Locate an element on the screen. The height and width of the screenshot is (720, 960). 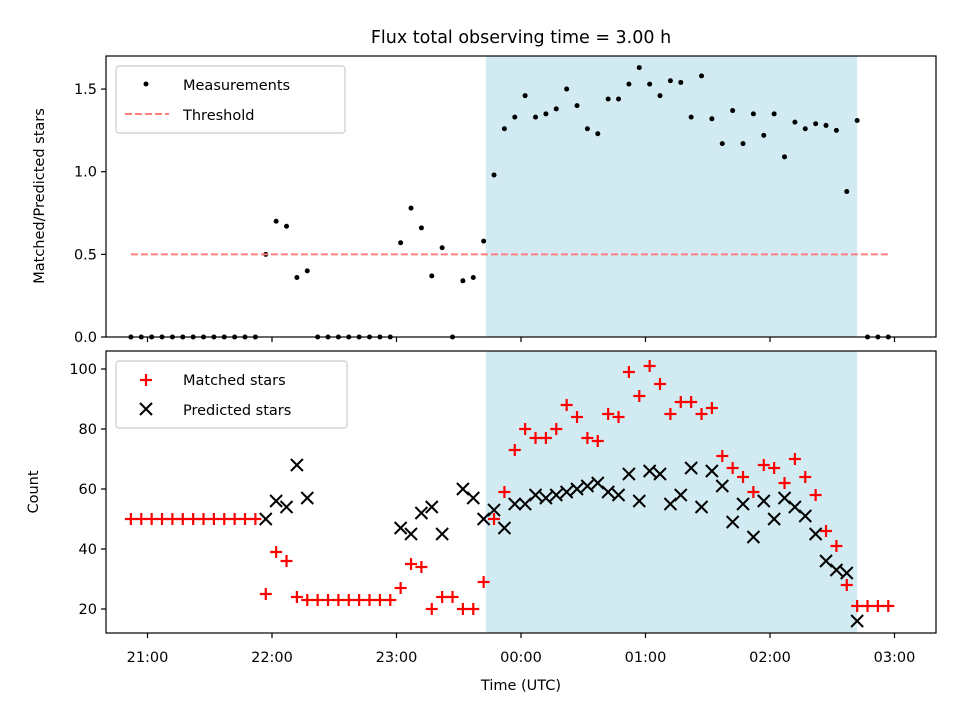
x-tick-label: 21:00 is located at coordinates (148, 658).